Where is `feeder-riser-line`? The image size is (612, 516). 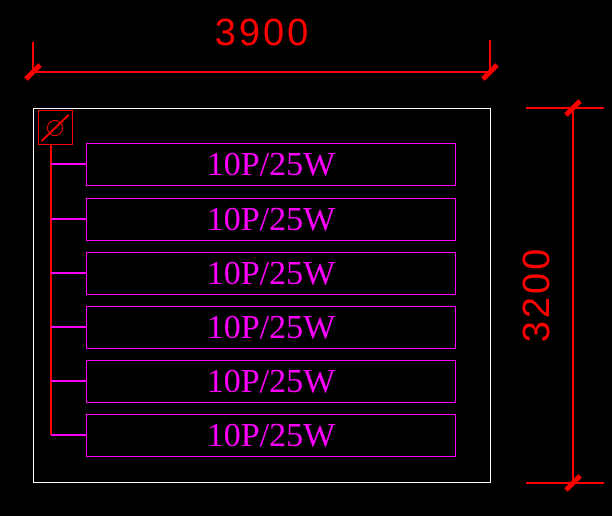 feeder-riser-line is located at coordinates (51, 290).